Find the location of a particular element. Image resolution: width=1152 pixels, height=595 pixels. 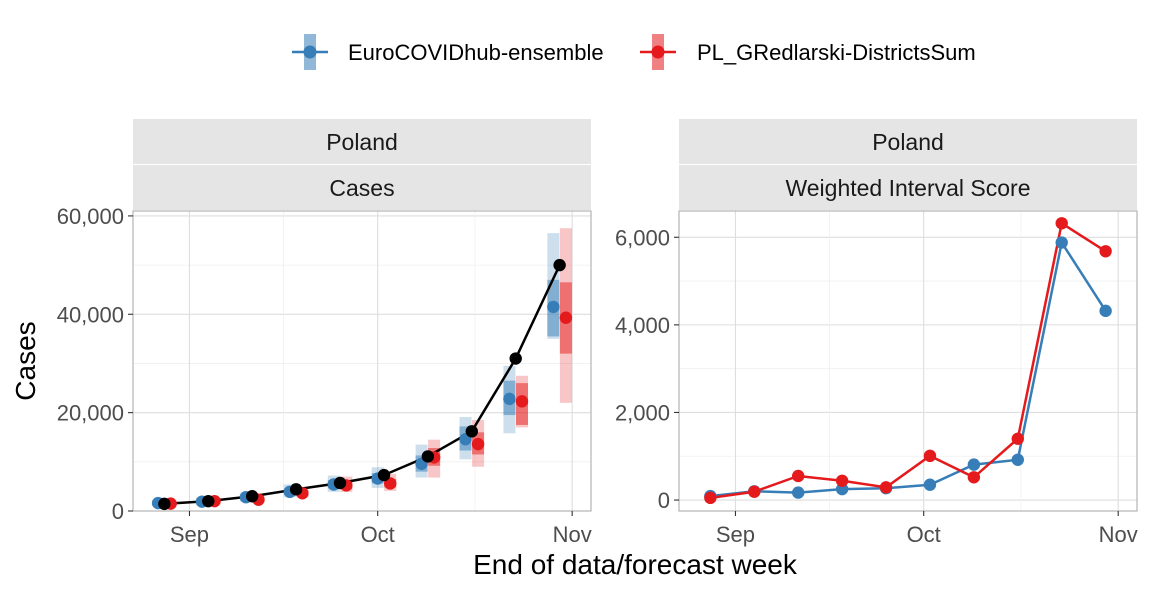

strip-bottom-label-wis: Weighted Interval Score is located at coordinates (907, 188).